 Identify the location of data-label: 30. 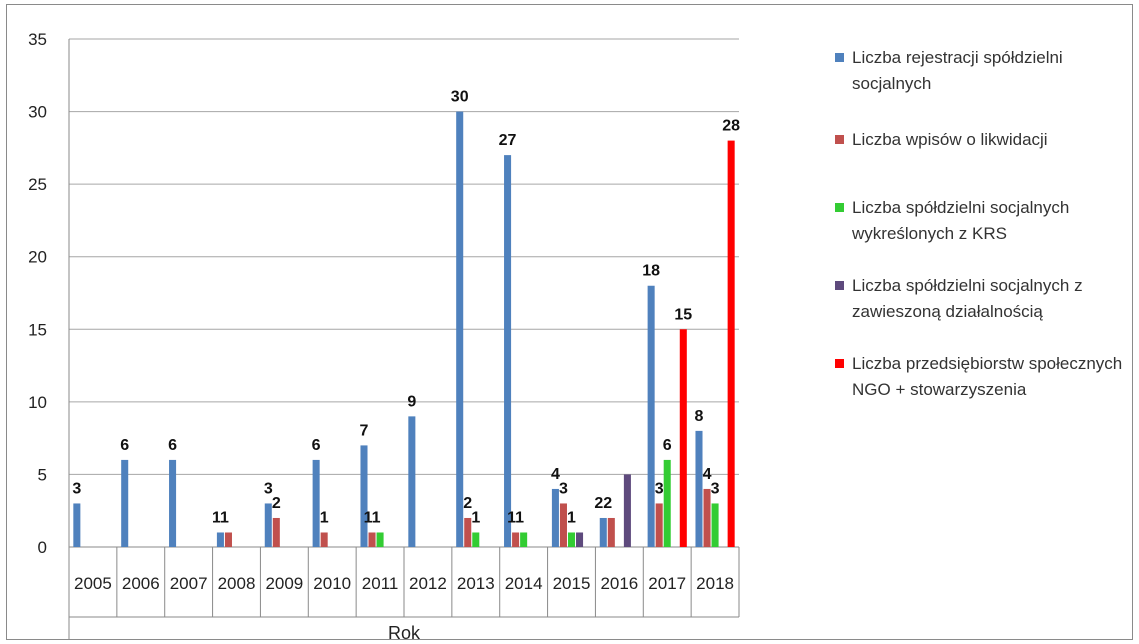
(460, 97).